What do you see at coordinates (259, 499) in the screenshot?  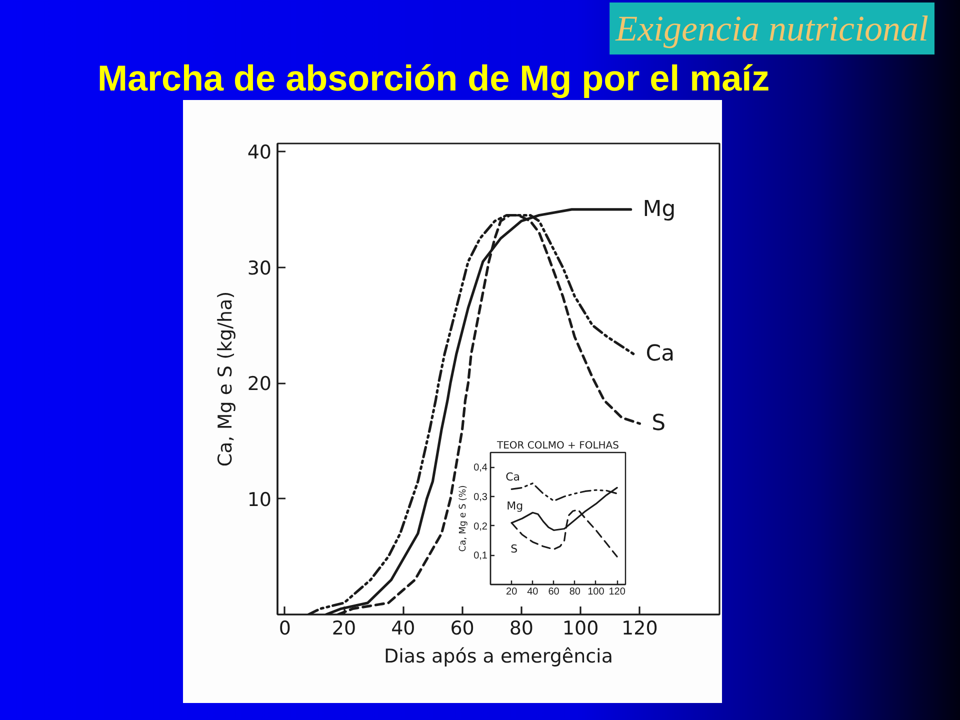 I see `y-tick-label: 10` at bounding box center [259, 499].